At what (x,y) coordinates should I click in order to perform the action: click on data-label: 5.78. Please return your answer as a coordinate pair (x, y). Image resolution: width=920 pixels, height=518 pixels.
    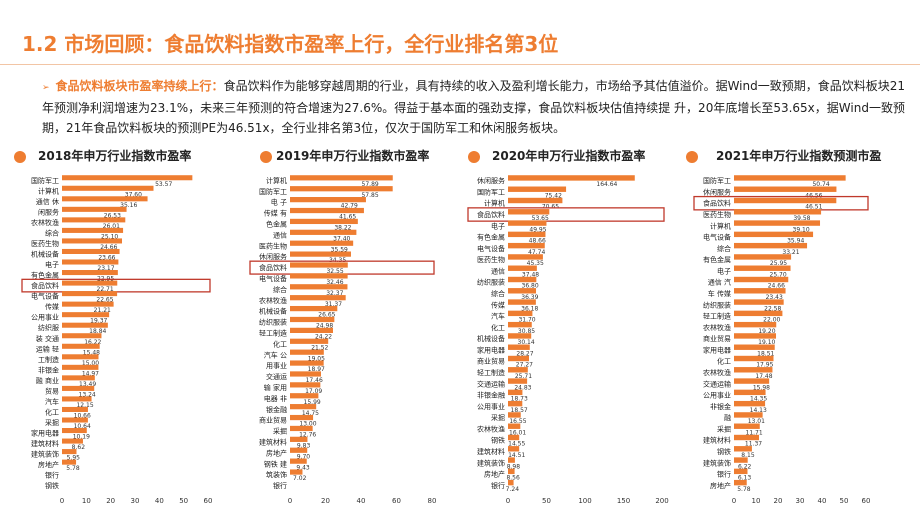
    Looking at the image, I should click on (744, 489).